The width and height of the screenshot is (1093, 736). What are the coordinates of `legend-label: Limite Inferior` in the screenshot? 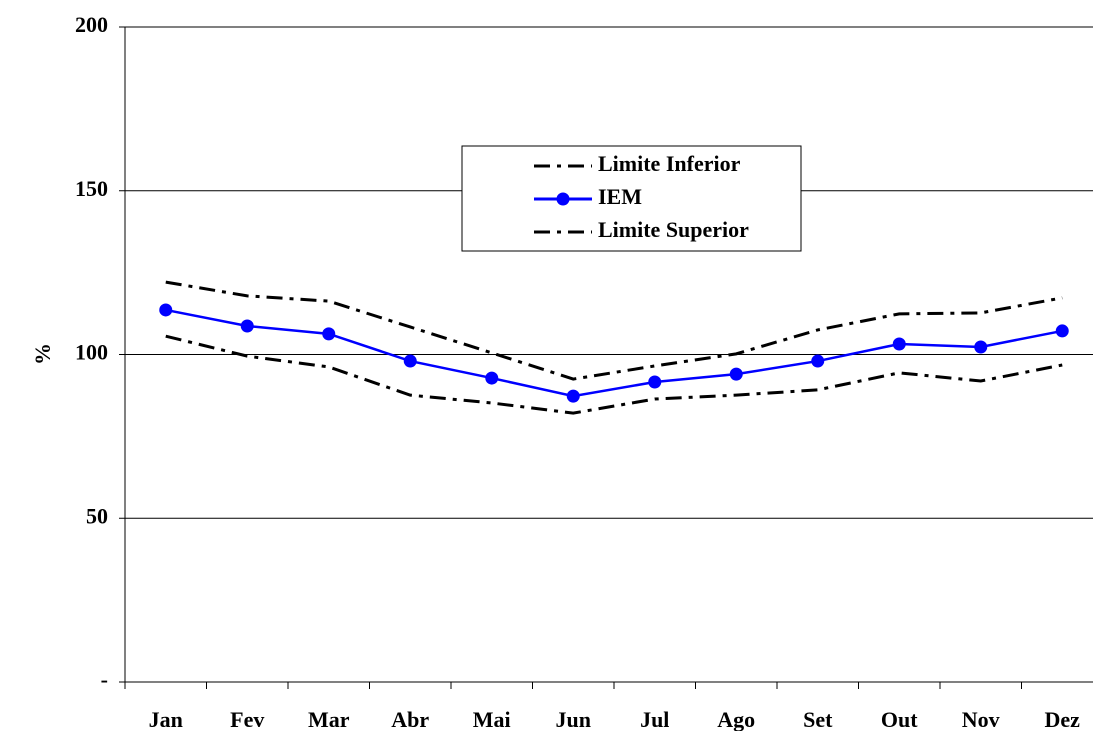 It's located at (669, 163).